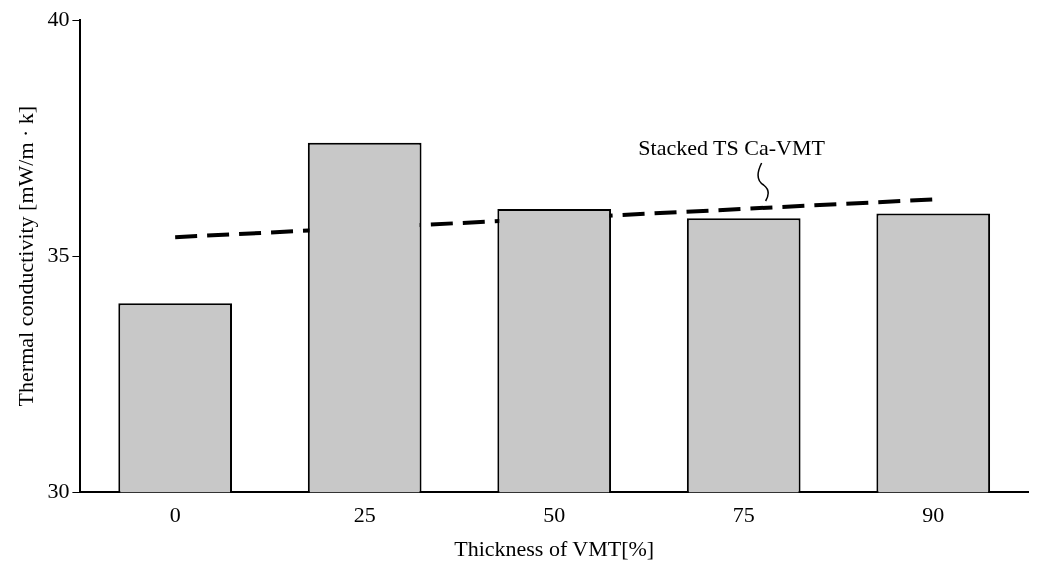 This screenshot has height=572, width=1058. What do you see at coordinates (58, 490) in the screenshot?
I see `y-tick-label: 30` at bounding box center [58, 490].